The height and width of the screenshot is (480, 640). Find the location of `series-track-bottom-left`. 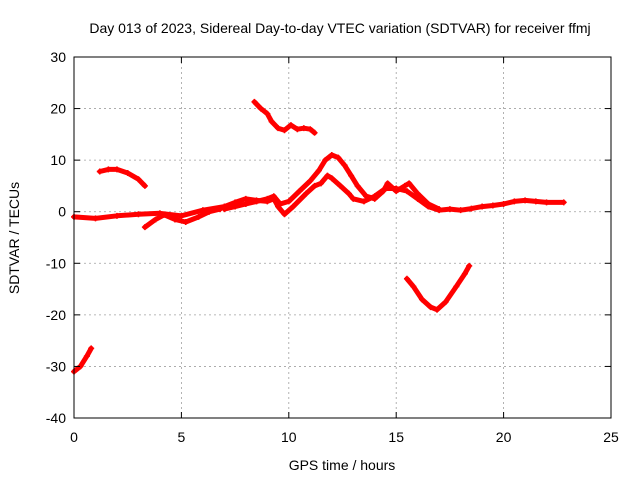

series-track-bottom-left is located at coordinates (82, 360).